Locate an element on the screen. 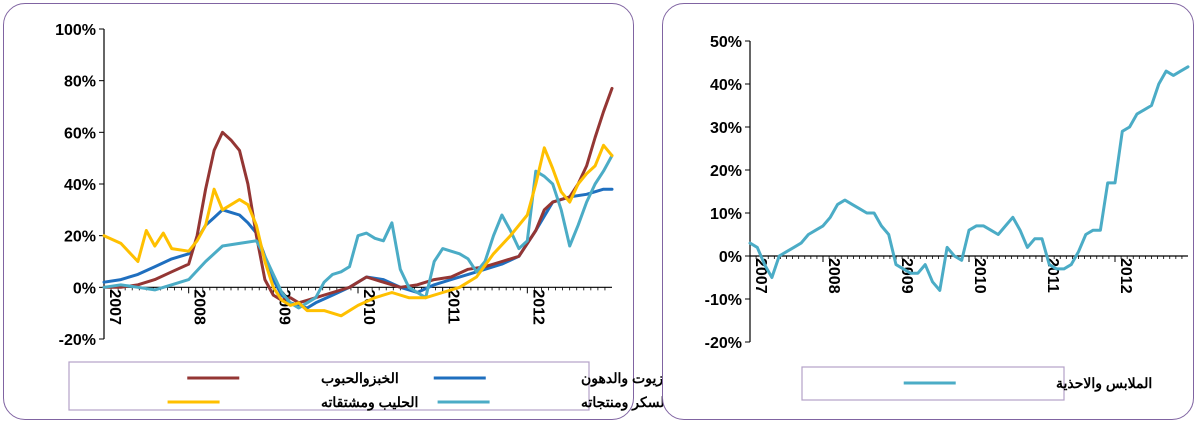 The image size is (1198, 423). y-tick-label: 100% is located at coordinates (75, 30).